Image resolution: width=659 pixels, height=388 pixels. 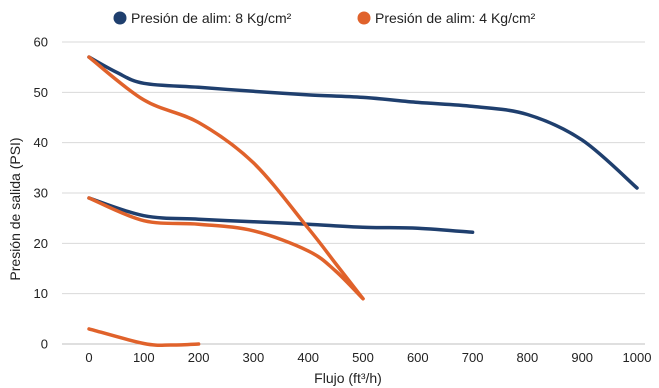 I want to click on x-tick-label: 300, so click(x=254, y=357).